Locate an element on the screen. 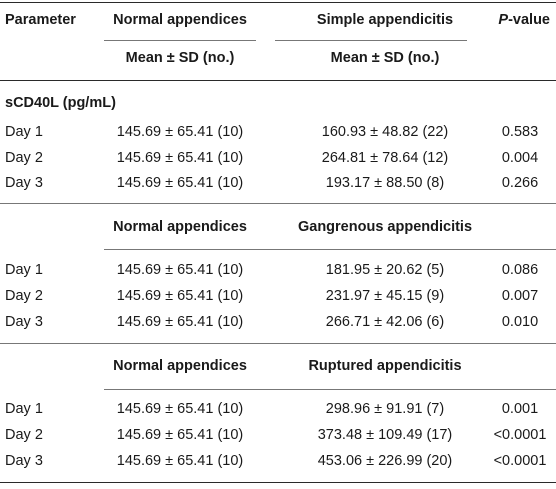 Image resolution: width=556 pixels, height=489 pixels. s0-row2-day: Day 2 is located at coordinates (24, 158).